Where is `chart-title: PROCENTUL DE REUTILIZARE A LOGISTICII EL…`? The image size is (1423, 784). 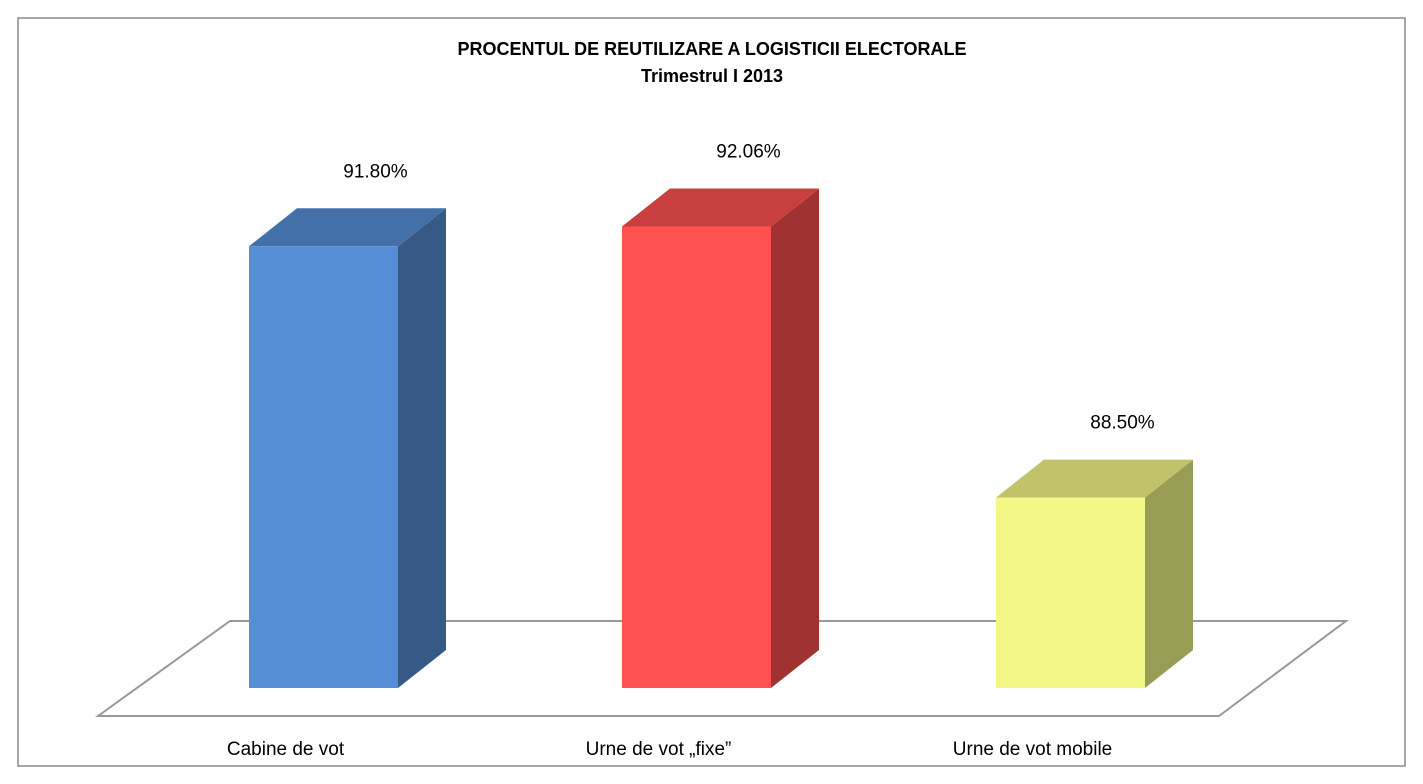
chart-title: PROCENTUL DE REUTILIZARE A LOGISTICII EL… is located at coordinates (711, 49).